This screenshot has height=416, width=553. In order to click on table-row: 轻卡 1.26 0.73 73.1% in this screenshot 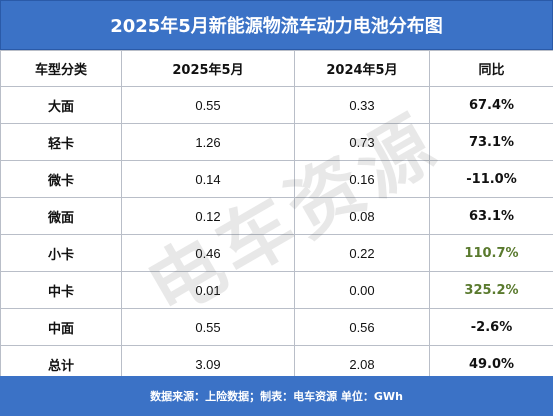, I will do `click(276, 142)`.